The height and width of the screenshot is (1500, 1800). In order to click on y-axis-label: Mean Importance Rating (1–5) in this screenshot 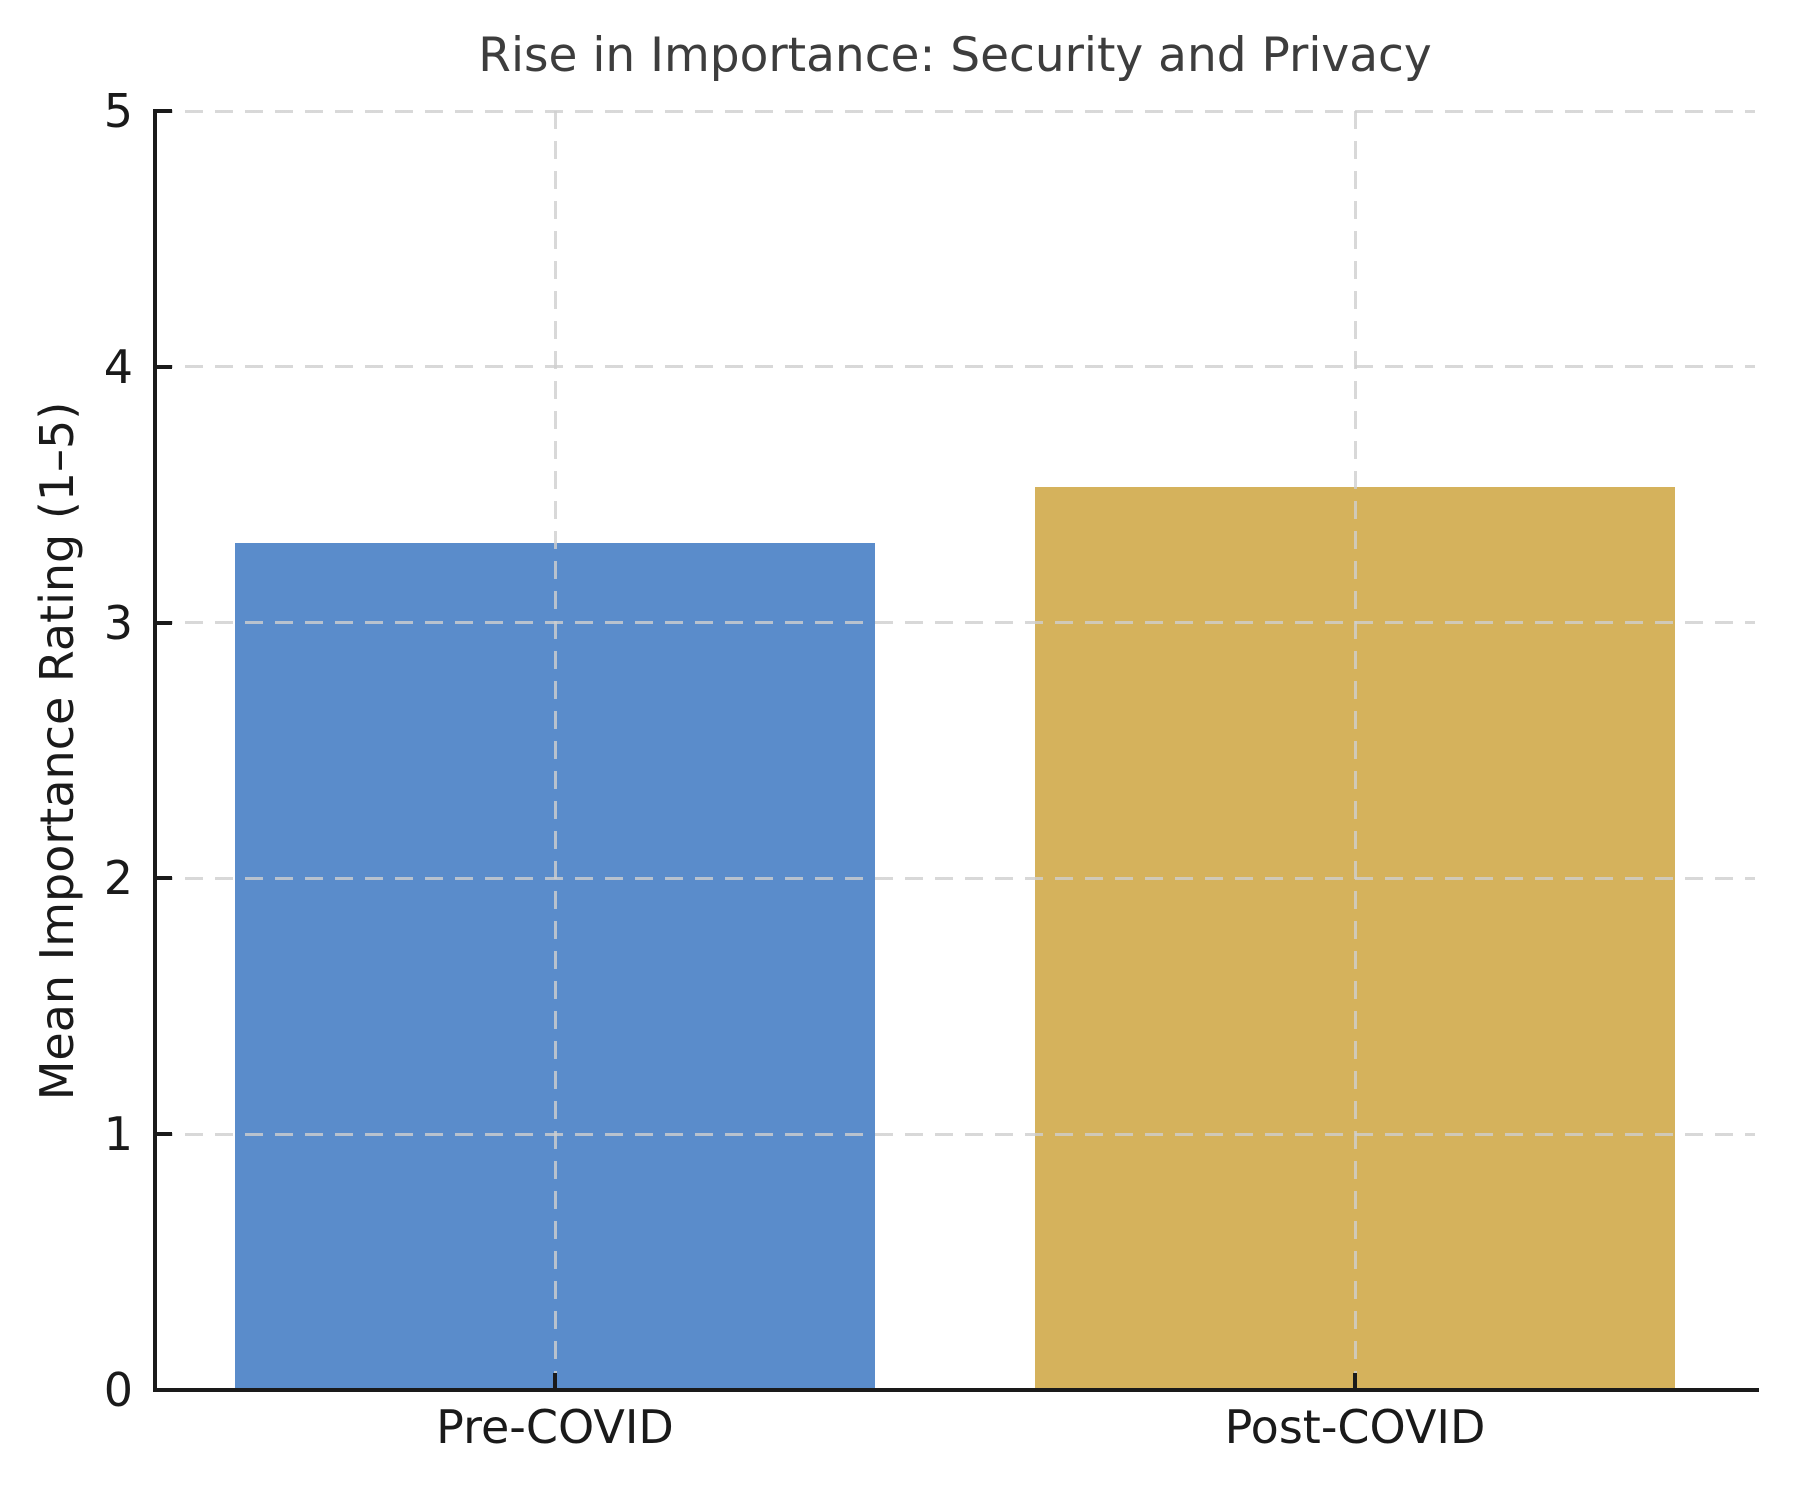, I will do `click(57, 750)`.